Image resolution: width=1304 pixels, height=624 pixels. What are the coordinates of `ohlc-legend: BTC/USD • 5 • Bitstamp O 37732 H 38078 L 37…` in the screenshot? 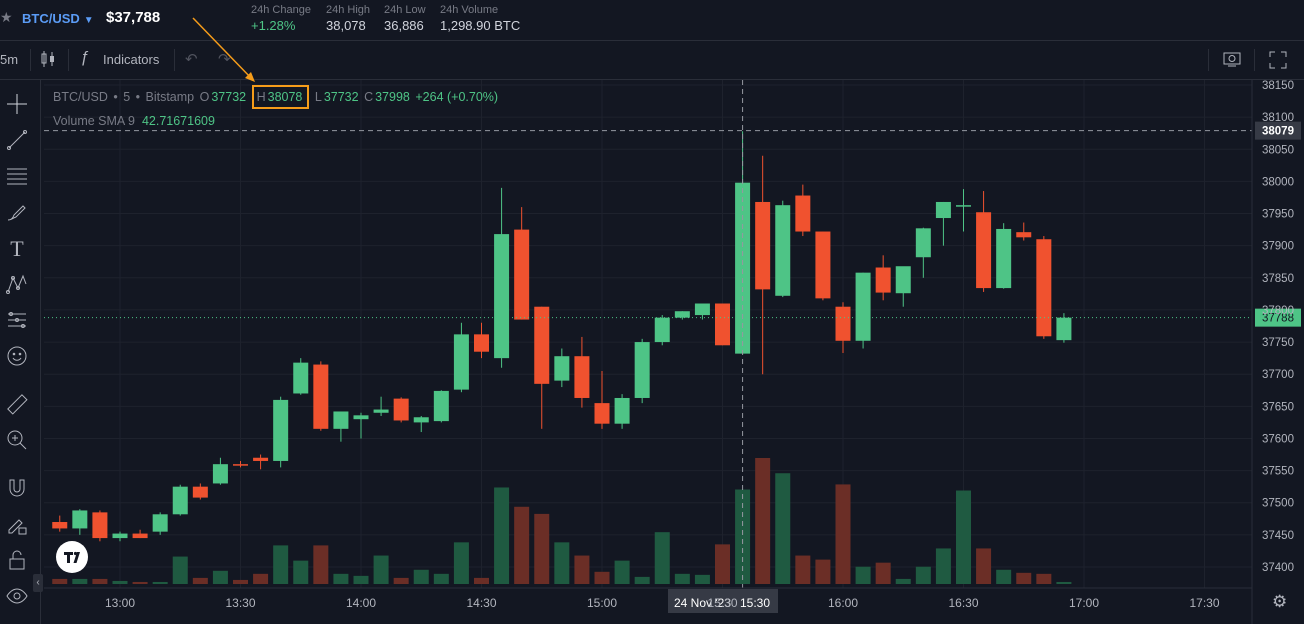 It's located at (276, 97).